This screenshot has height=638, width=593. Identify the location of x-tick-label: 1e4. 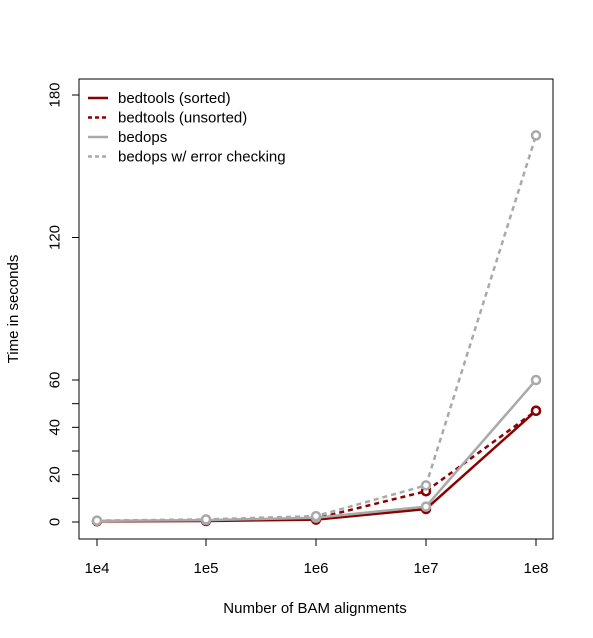
(96, 568).